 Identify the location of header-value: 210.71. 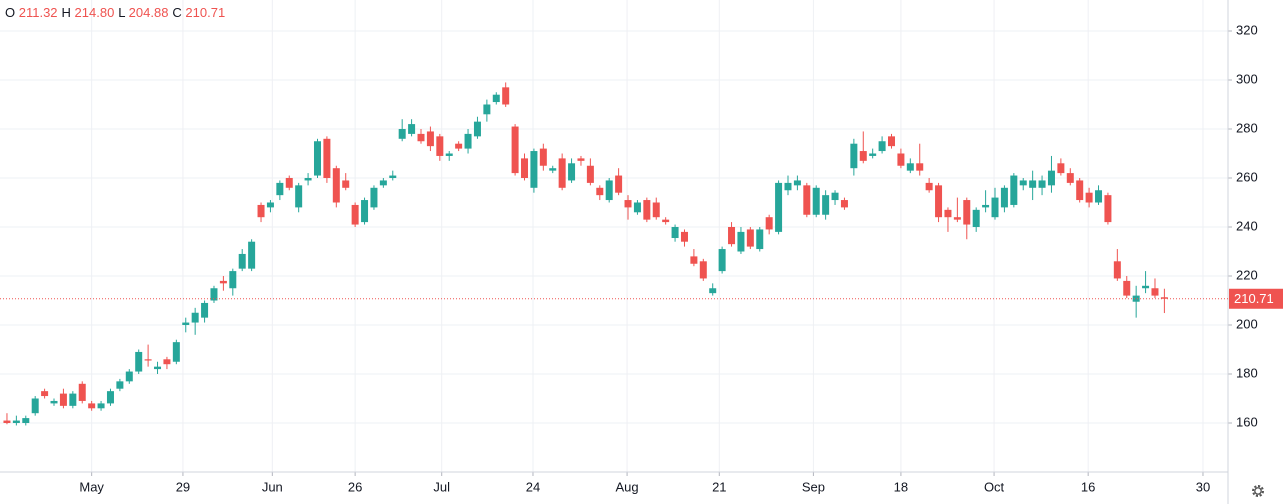
(205, 12).